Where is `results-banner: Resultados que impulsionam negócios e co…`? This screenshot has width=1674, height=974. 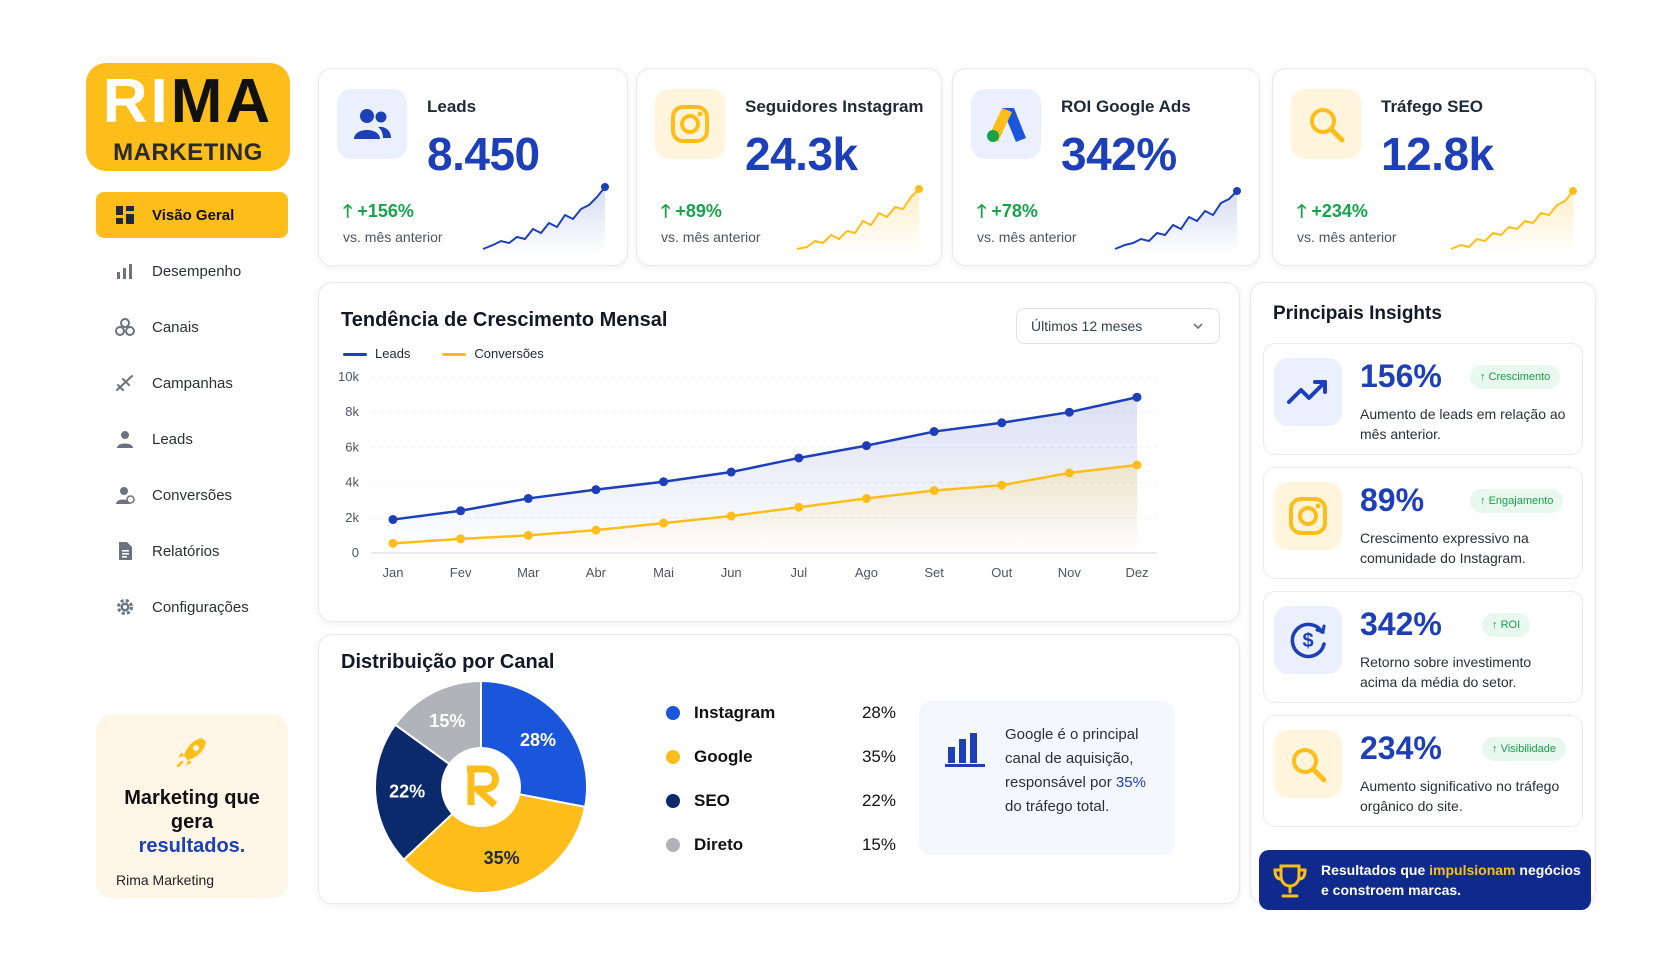
results-banner: Resultados que impulsionam negócios e co… is located at coordinates (1425, 880).